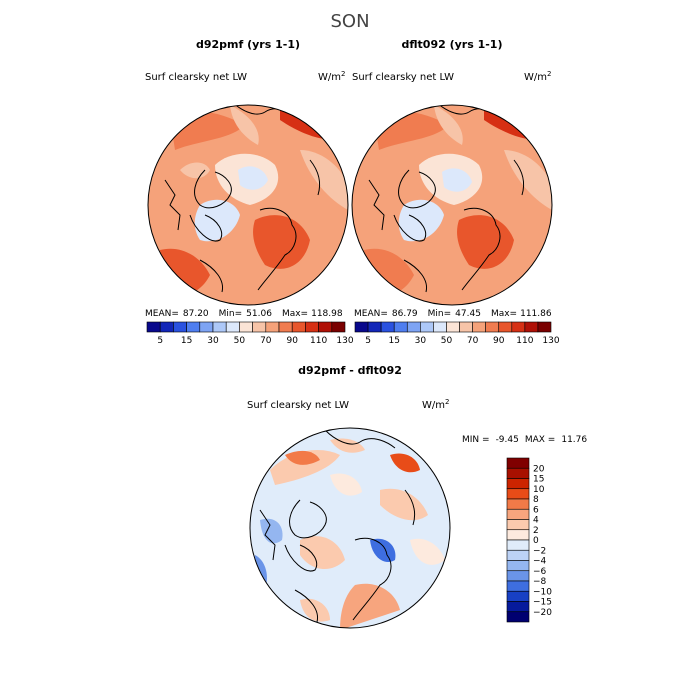 This screenshot has width=700, height=700. I want to click on colorbar-tick-label: −10, so click(542, 592).